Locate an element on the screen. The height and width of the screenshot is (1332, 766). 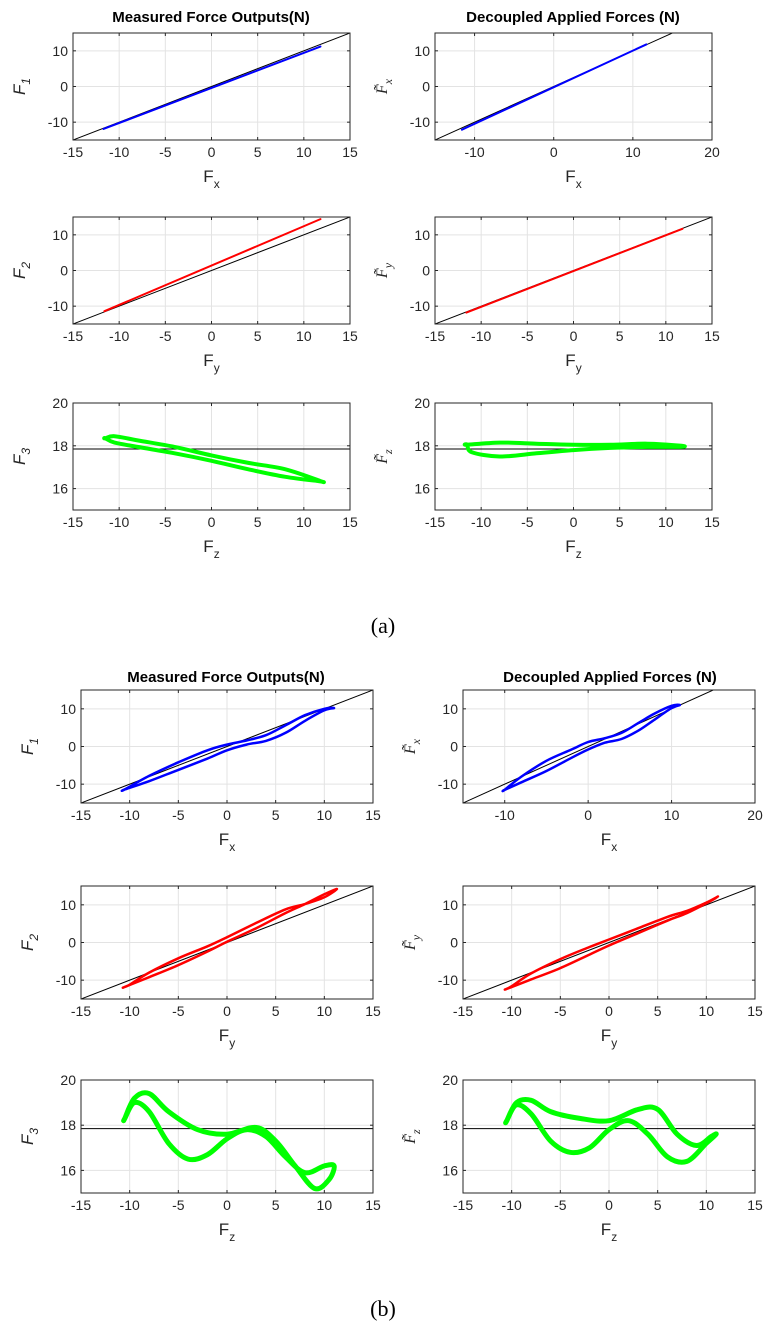
subplot-a-left-3: -15 -10 -5 0 5 10 15 16 18 20 Fz F3 is located at coordinates (184, 478).